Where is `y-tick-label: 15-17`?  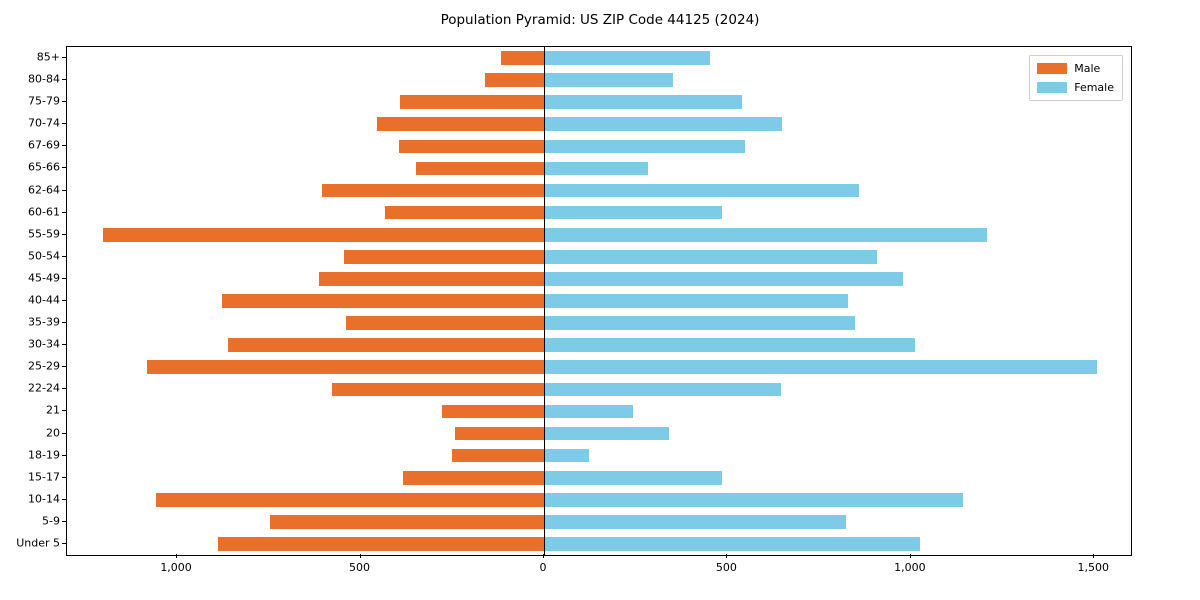
y-tick-label: 15-17 is located at coordinates (44, 477).